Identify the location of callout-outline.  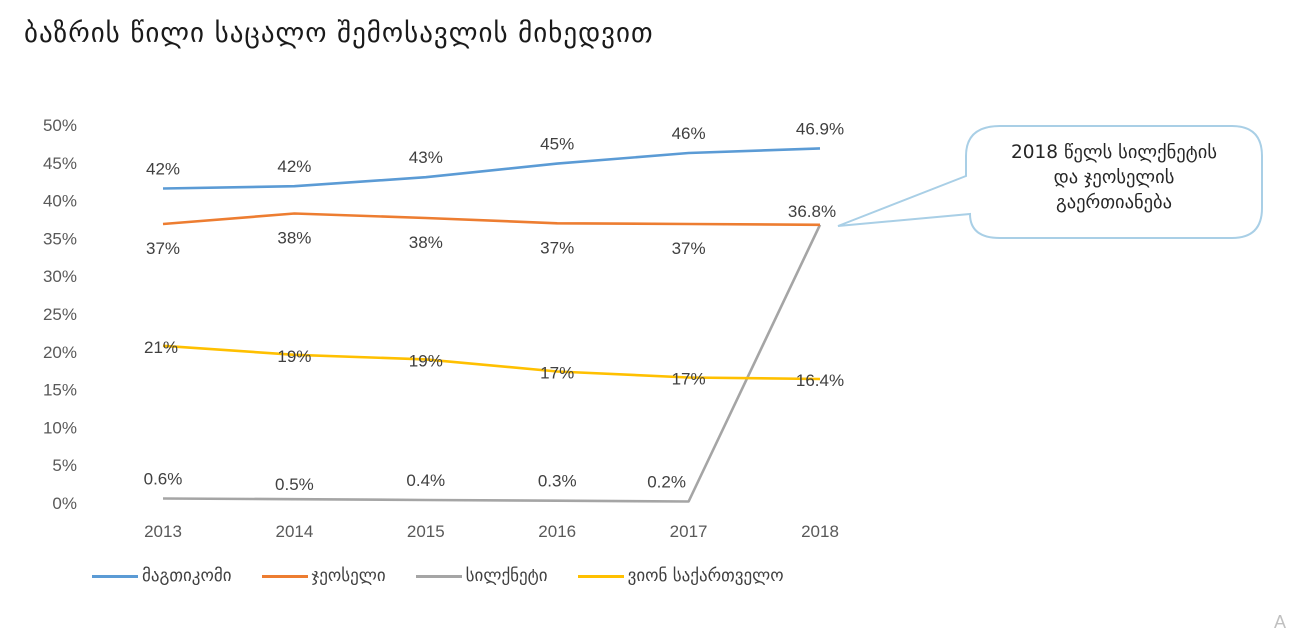
(1050, 182).